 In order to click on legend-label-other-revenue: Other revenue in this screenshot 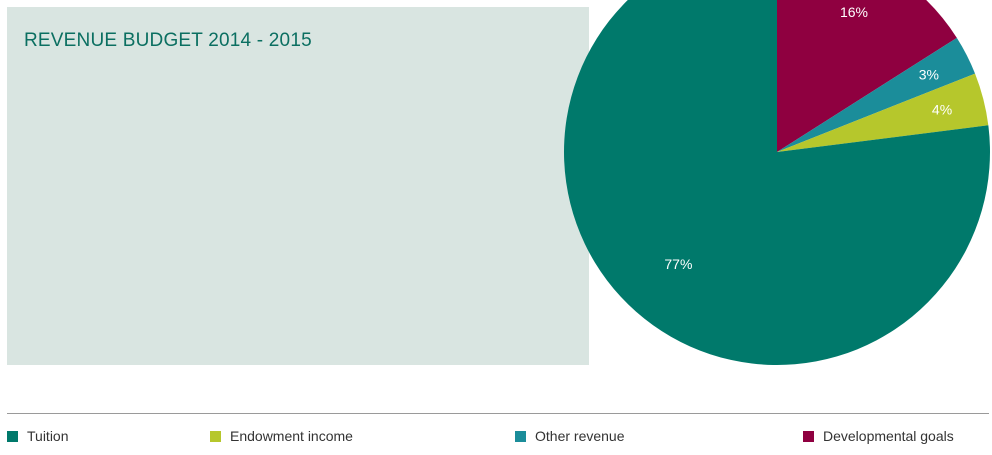, I will do `click(580, 436)`.